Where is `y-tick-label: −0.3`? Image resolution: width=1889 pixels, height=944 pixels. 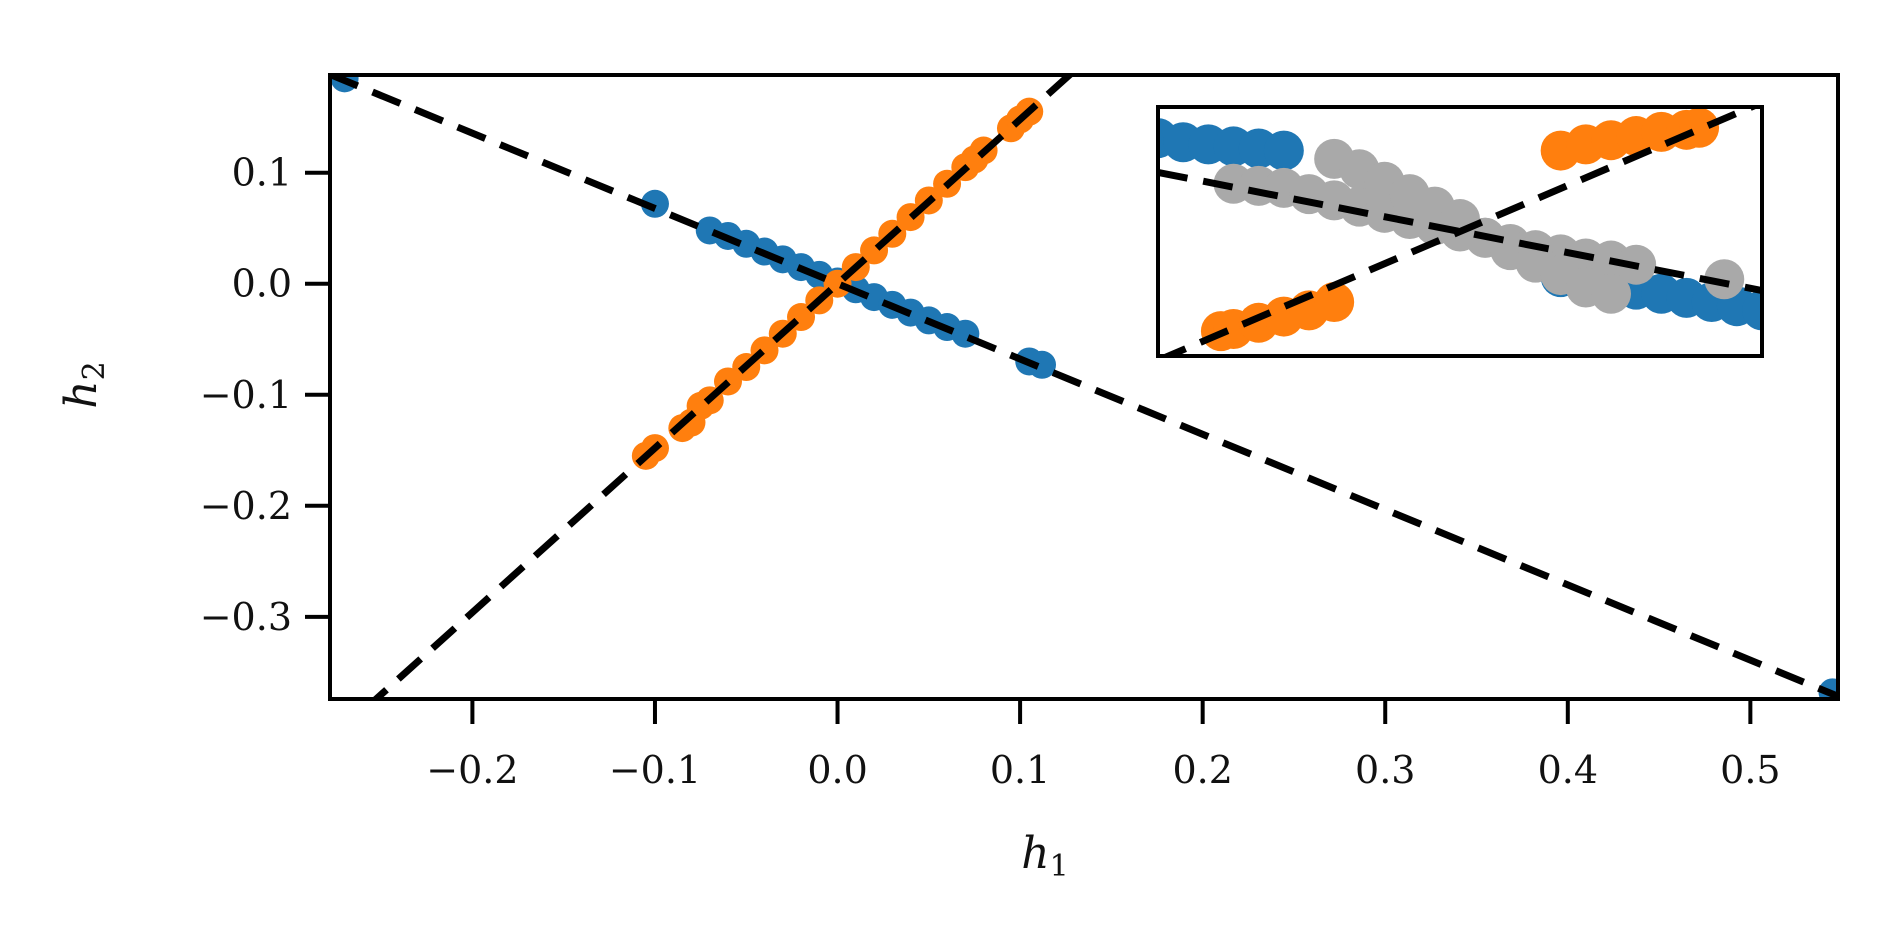
y-tick-label: −0.3 is located at coordinates (246, 617).